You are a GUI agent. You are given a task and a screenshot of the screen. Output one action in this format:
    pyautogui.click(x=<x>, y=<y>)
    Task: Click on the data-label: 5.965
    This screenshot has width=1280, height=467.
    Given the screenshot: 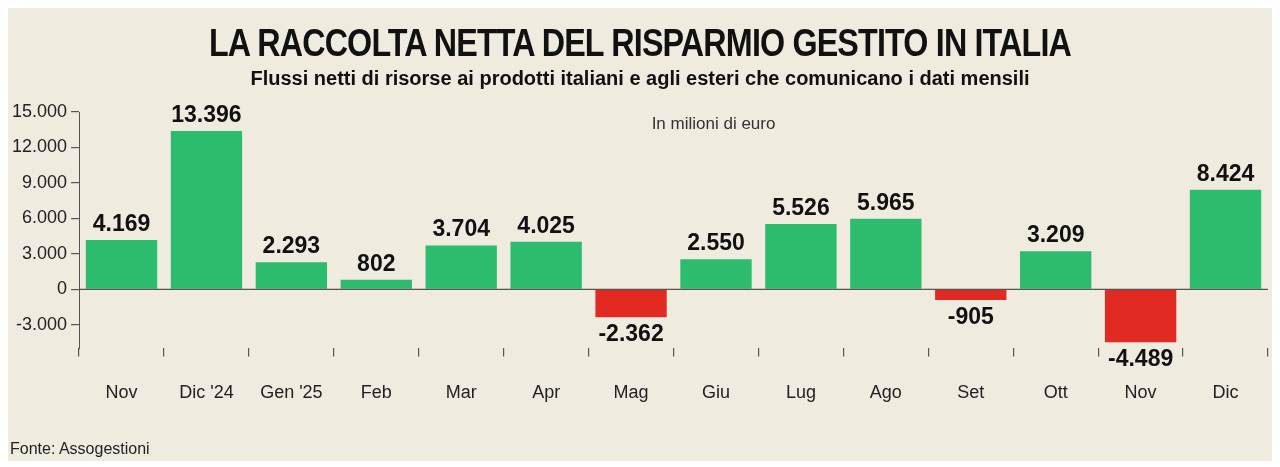 What is the action you would take?
    pyautogui.click(x=886, y=201)
    